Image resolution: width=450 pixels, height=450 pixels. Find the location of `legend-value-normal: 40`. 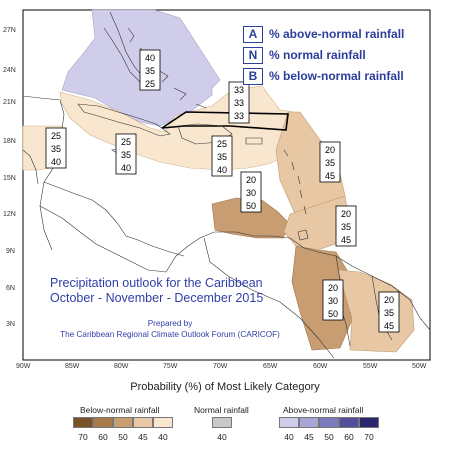

legend-value-normal: 40 is located at coordinates (222, 437).